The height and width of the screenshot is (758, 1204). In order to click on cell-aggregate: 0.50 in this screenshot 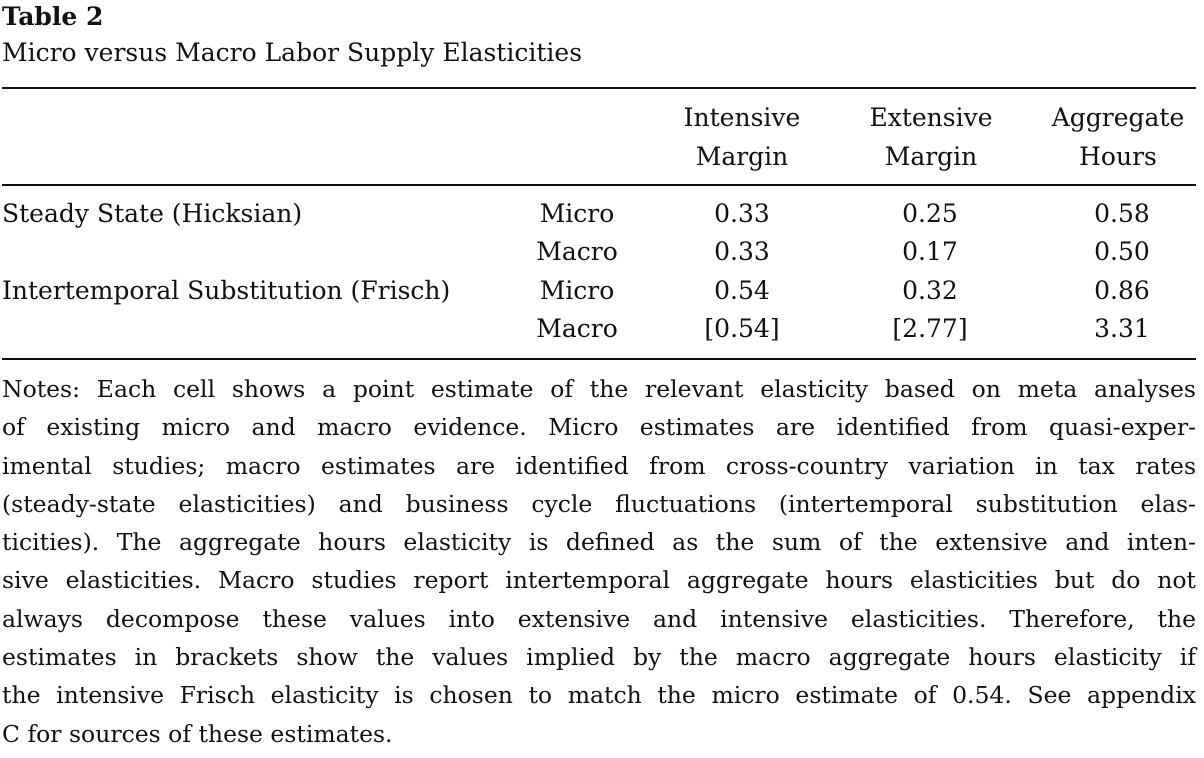, I will do `click(1122, 251)`.